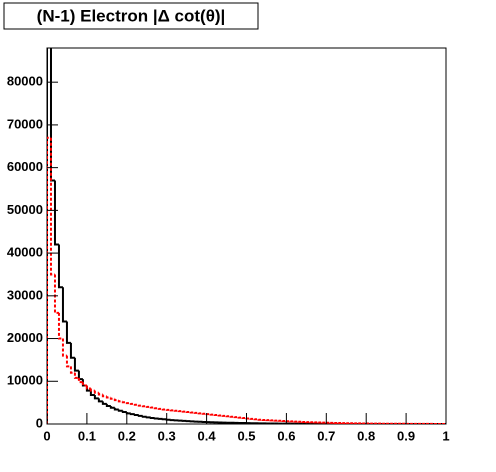 The height and width of the screenshot is (472, 496). I want to click on y-tick-label: 40000, so click(25, 252).